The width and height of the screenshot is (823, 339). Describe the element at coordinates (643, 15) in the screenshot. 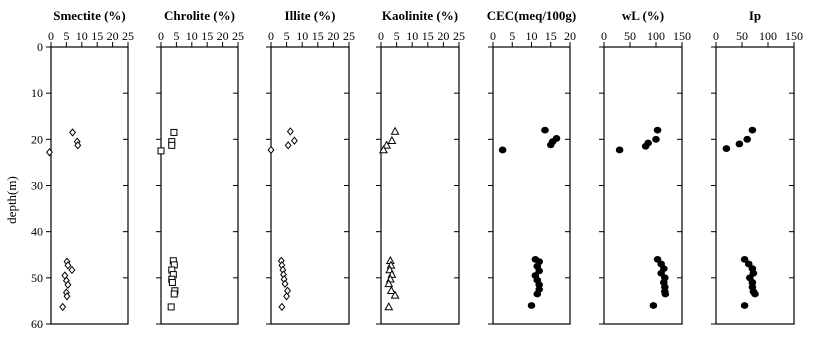

I see `panel-title: wL (%)` at that location.